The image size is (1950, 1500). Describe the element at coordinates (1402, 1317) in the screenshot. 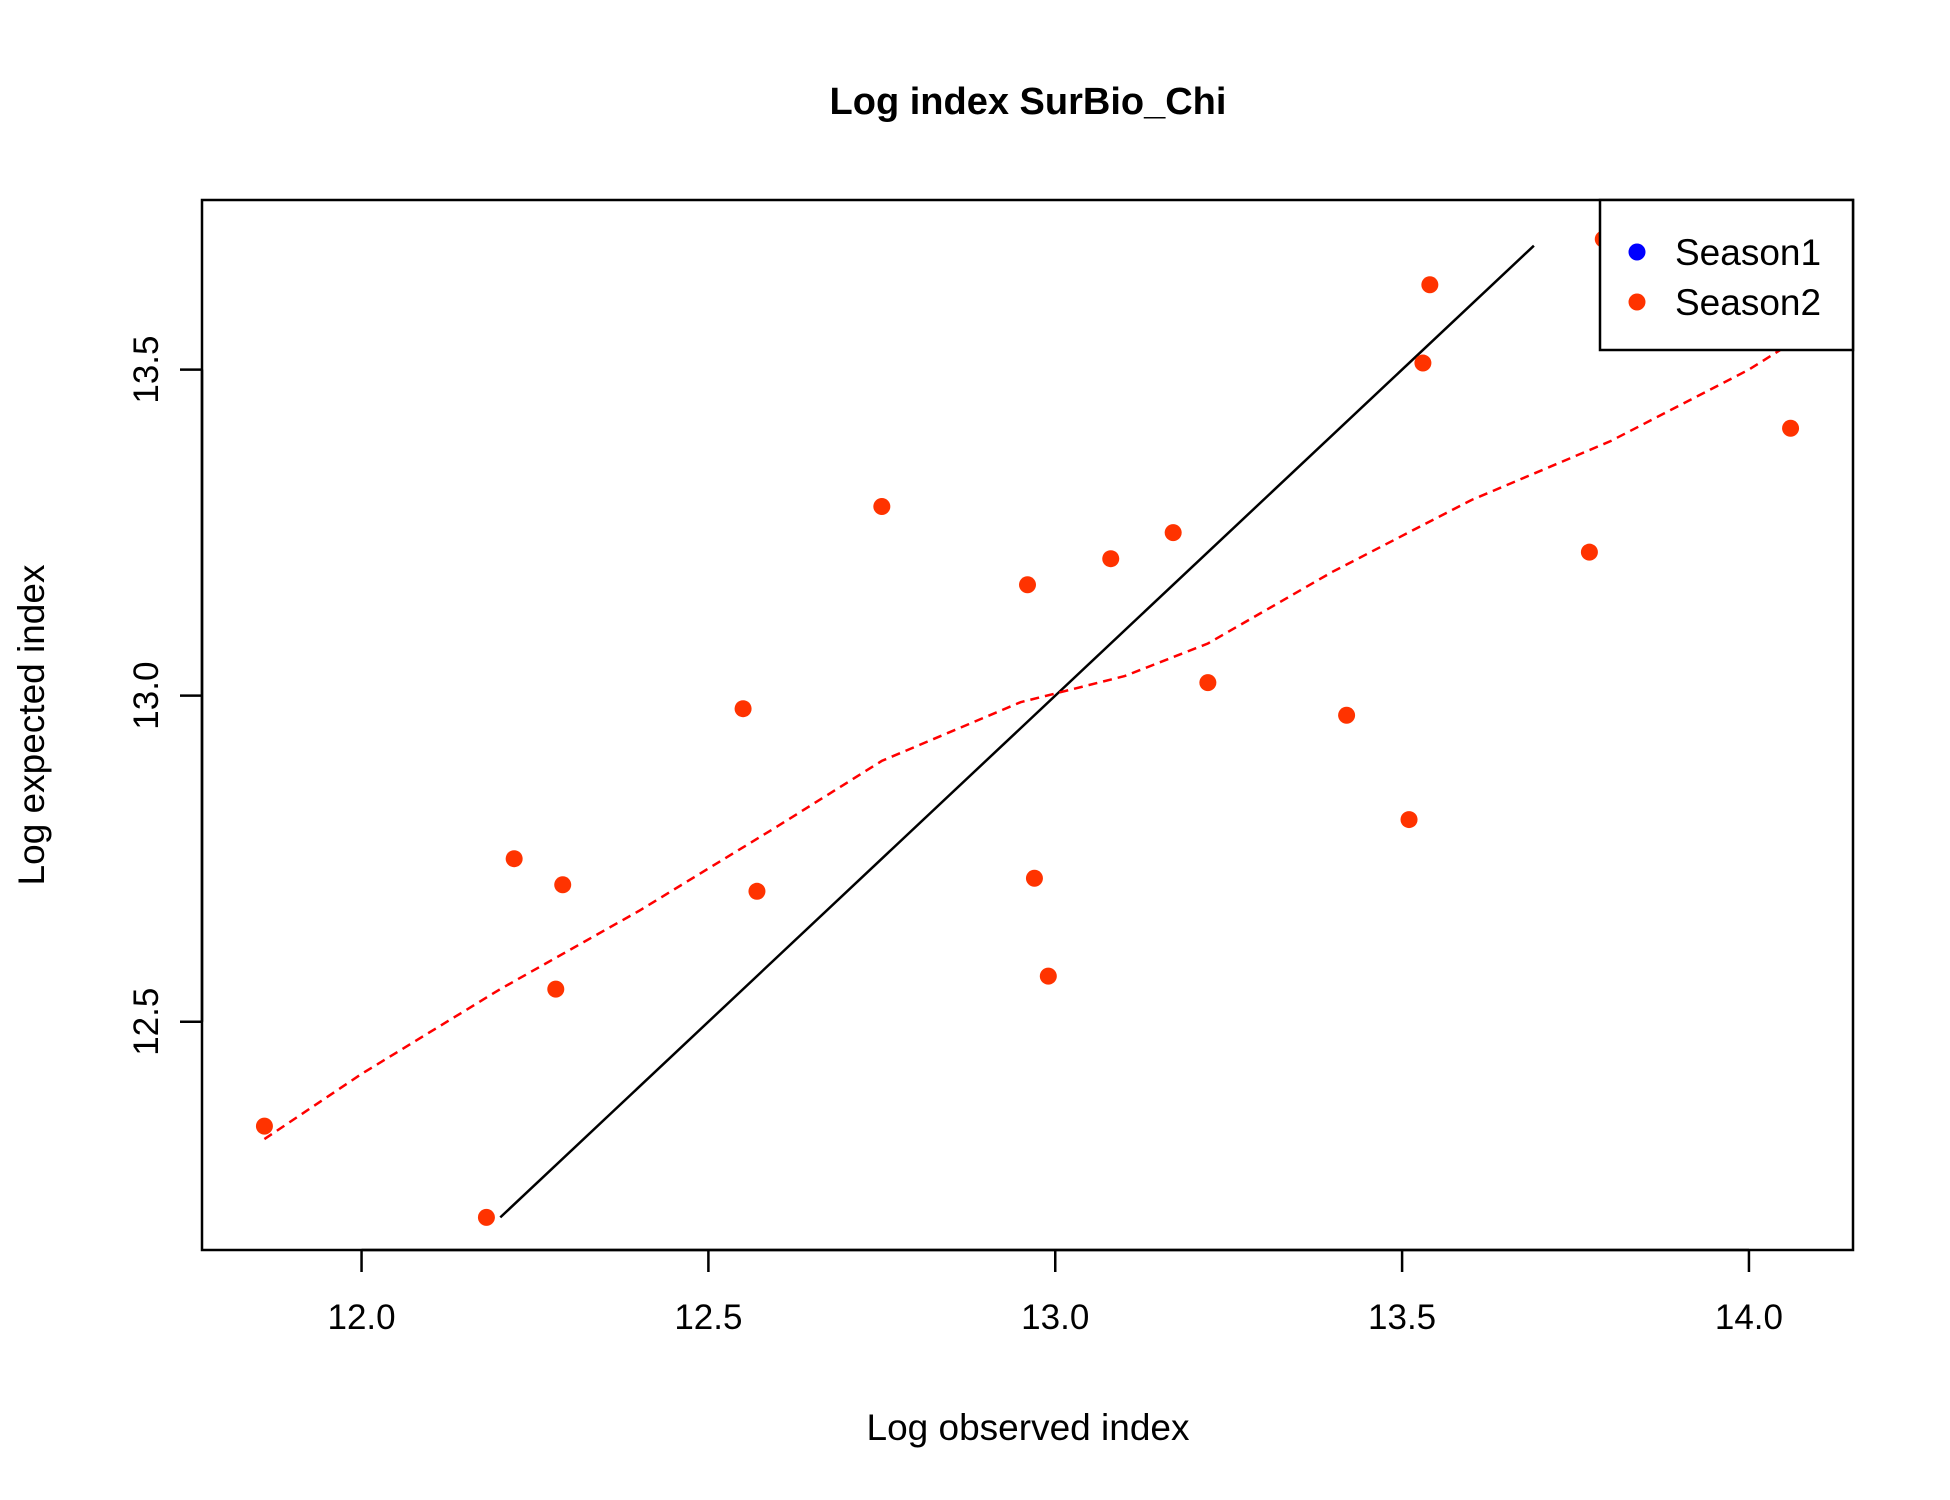

I see `x-tick-label: 13.5` at that location.